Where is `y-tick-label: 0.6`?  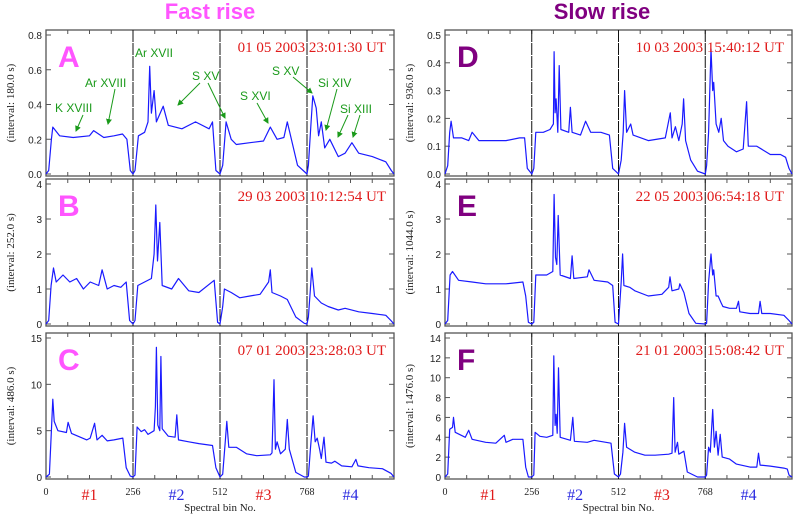
y-tick-label: 0.6 is located at coordinates (35, 71).